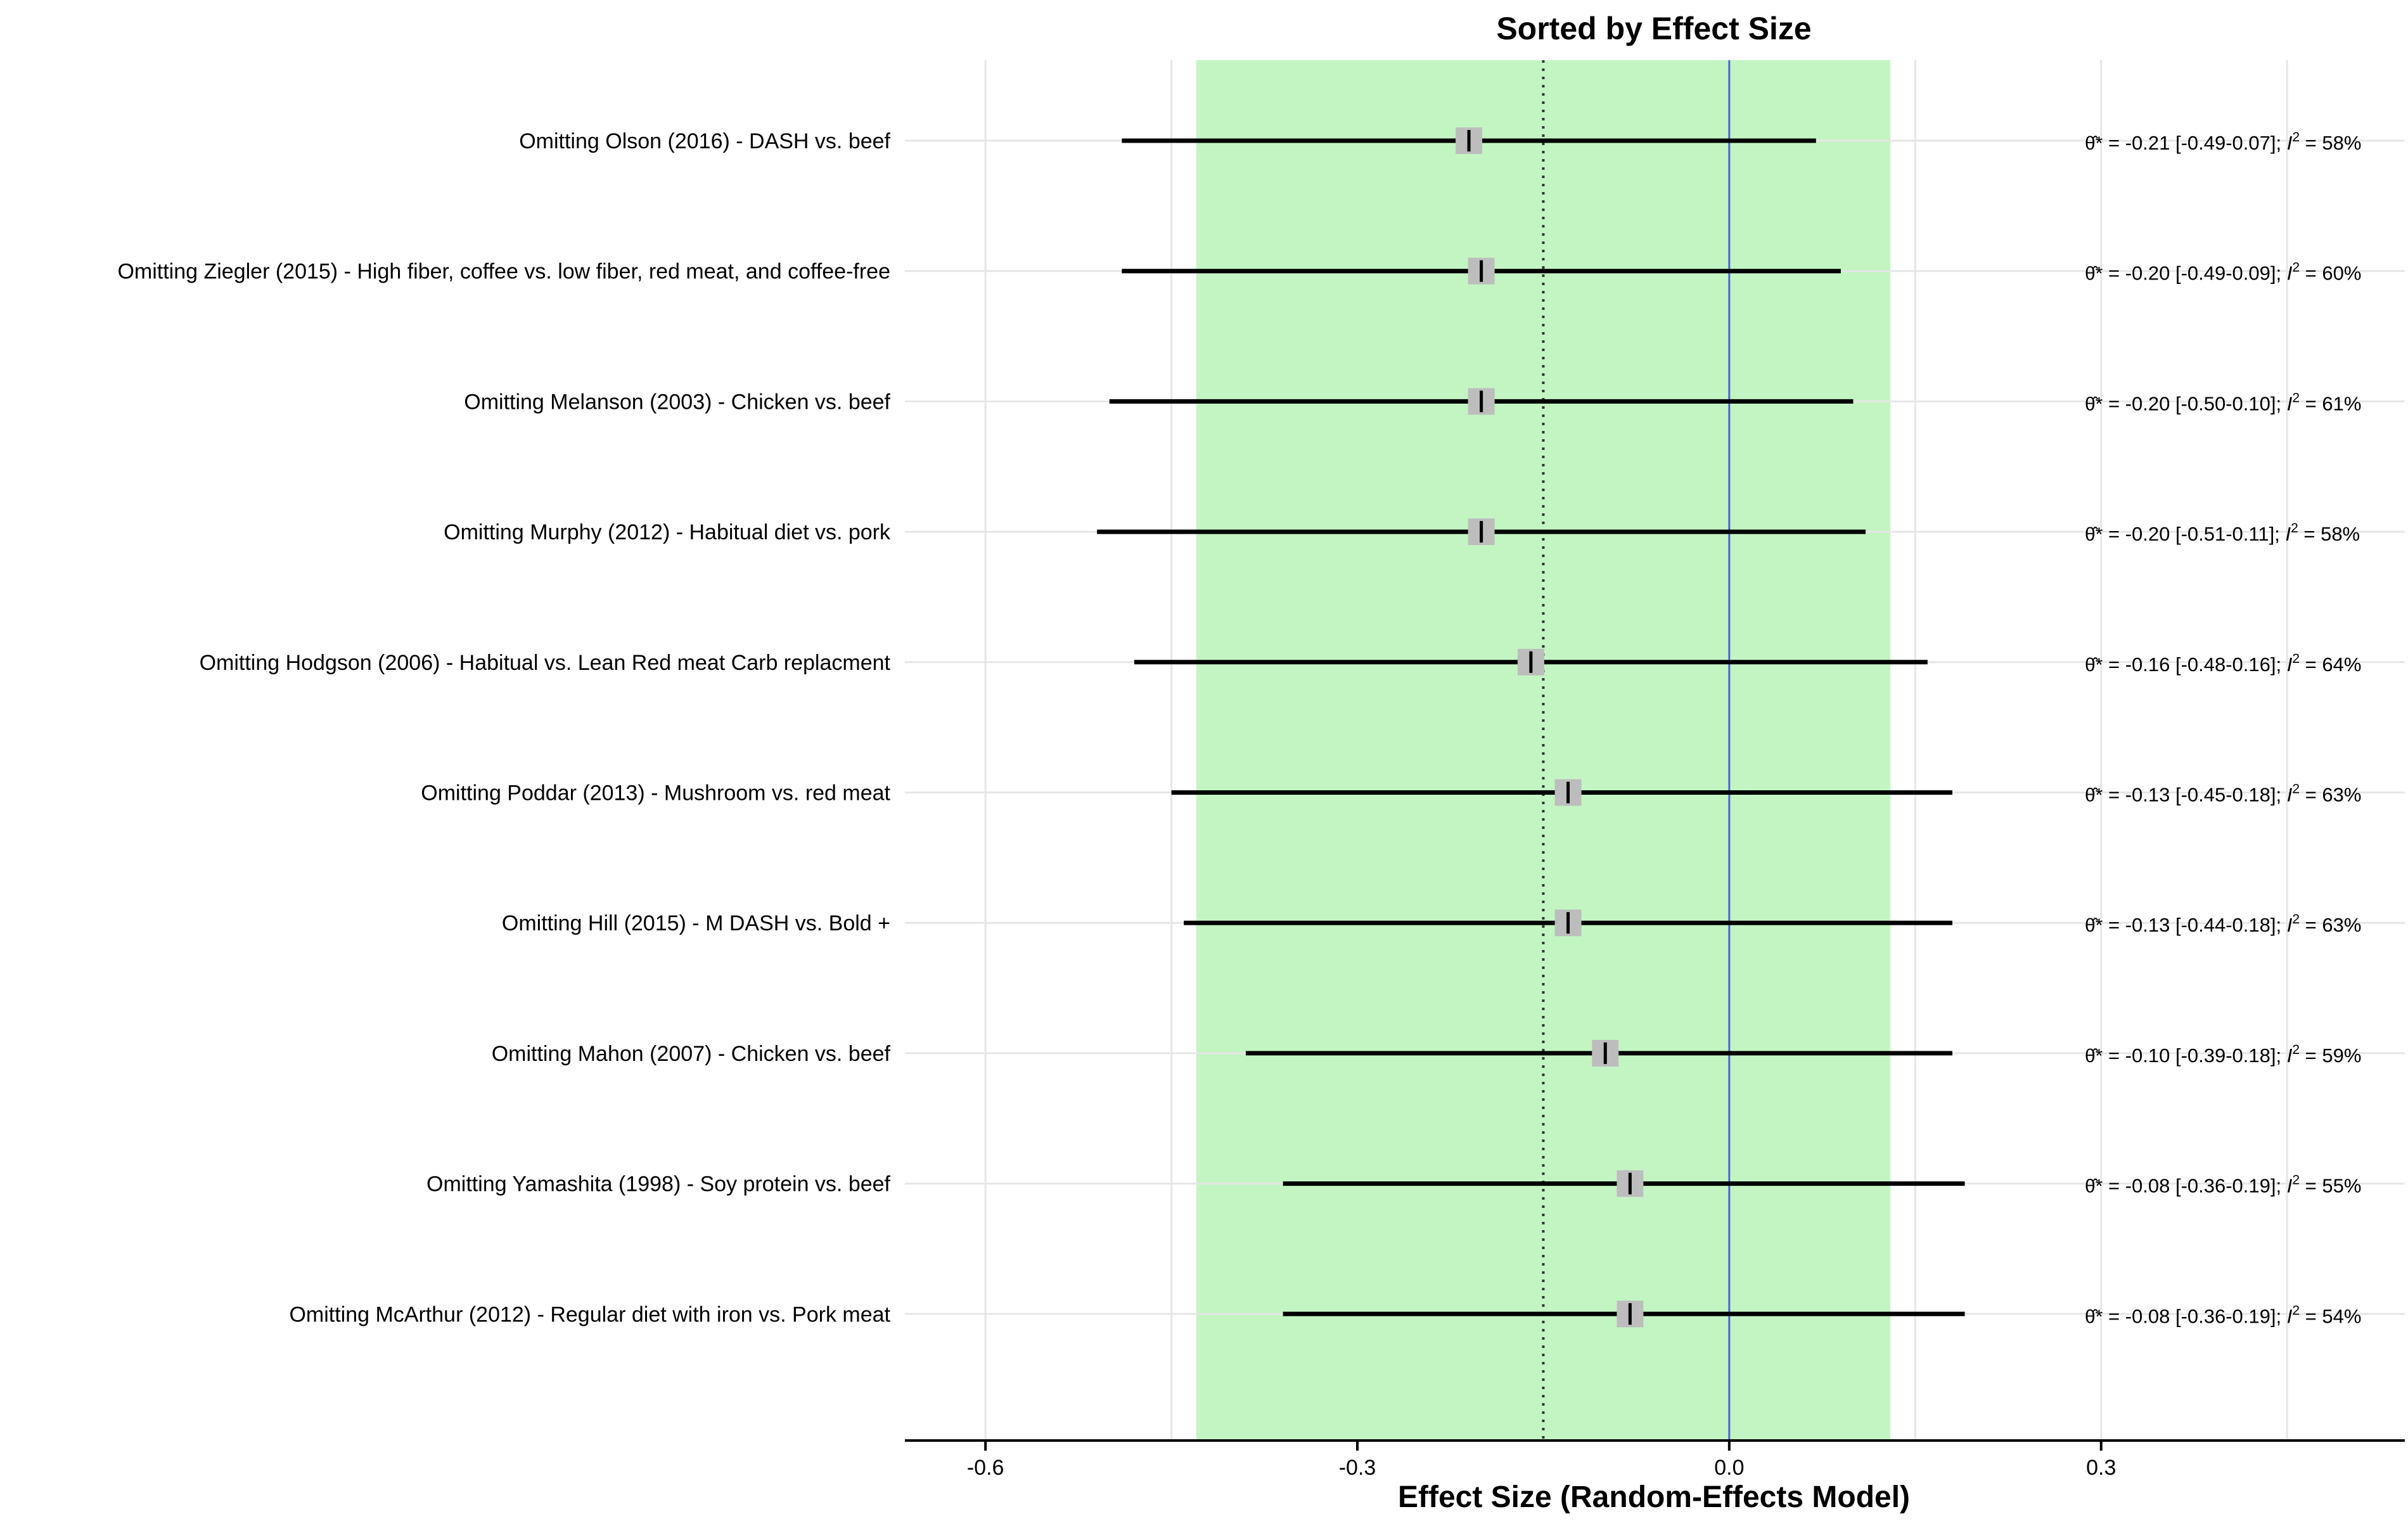 The height and width of the screenshot is (1521, 2408). What do you see at coordinates (2194, 143) in the screenshot?
I see `annotation-value: = -0.21 [-0.49-0.07];` at bounding box center [2194, 143].